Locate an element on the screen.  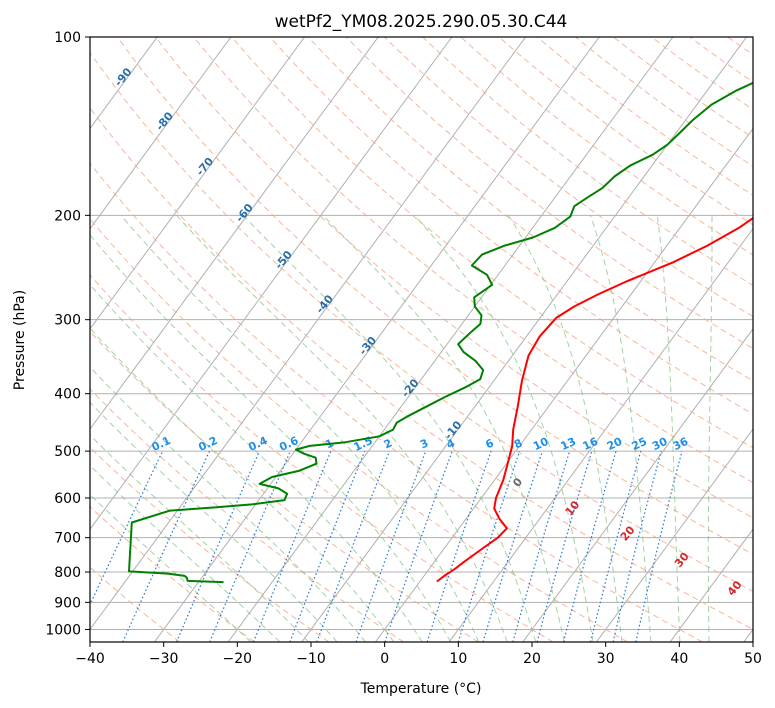
mixing-ratio-label: 13 is located at coordinates (568, 444).